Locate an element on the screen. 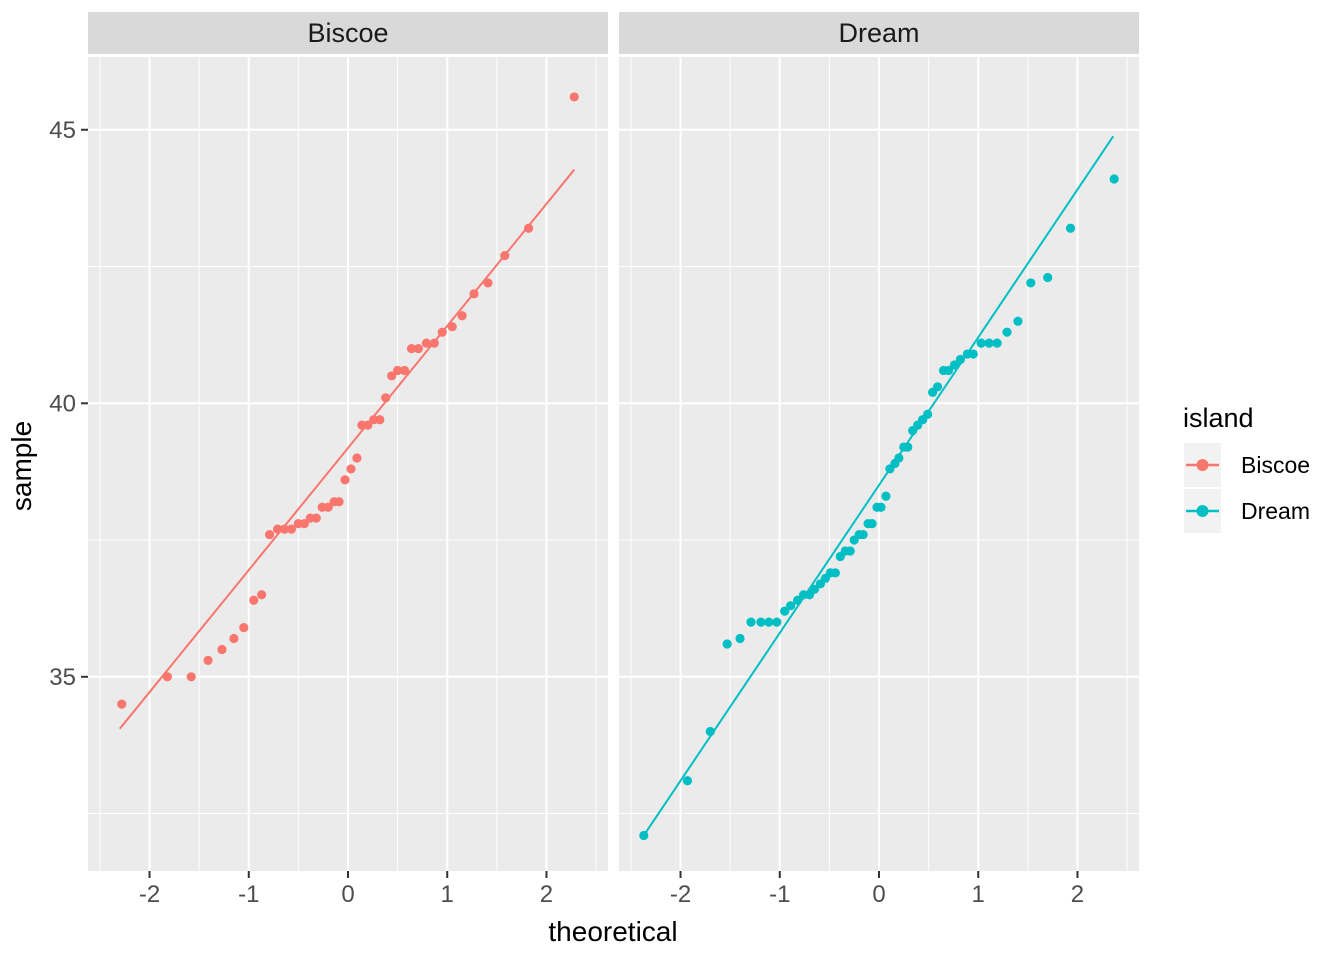 Image resolution: width=1344 pixels, height=960 pixels. legend-point-glyph-biscoe is located at coordinates (1202, 465).